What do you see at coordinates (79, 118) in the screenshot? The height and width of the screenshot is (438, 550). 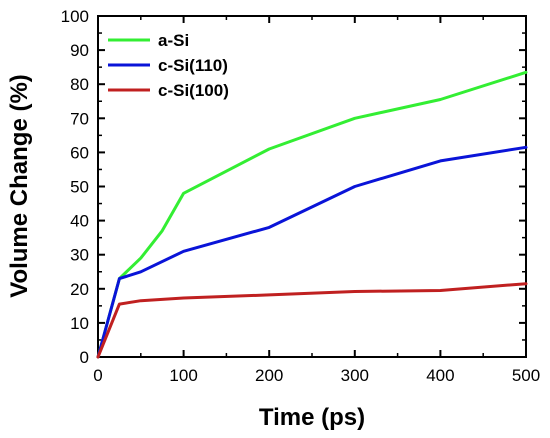 I see `y-tick-label: 70` at bounding box center [79, 118].